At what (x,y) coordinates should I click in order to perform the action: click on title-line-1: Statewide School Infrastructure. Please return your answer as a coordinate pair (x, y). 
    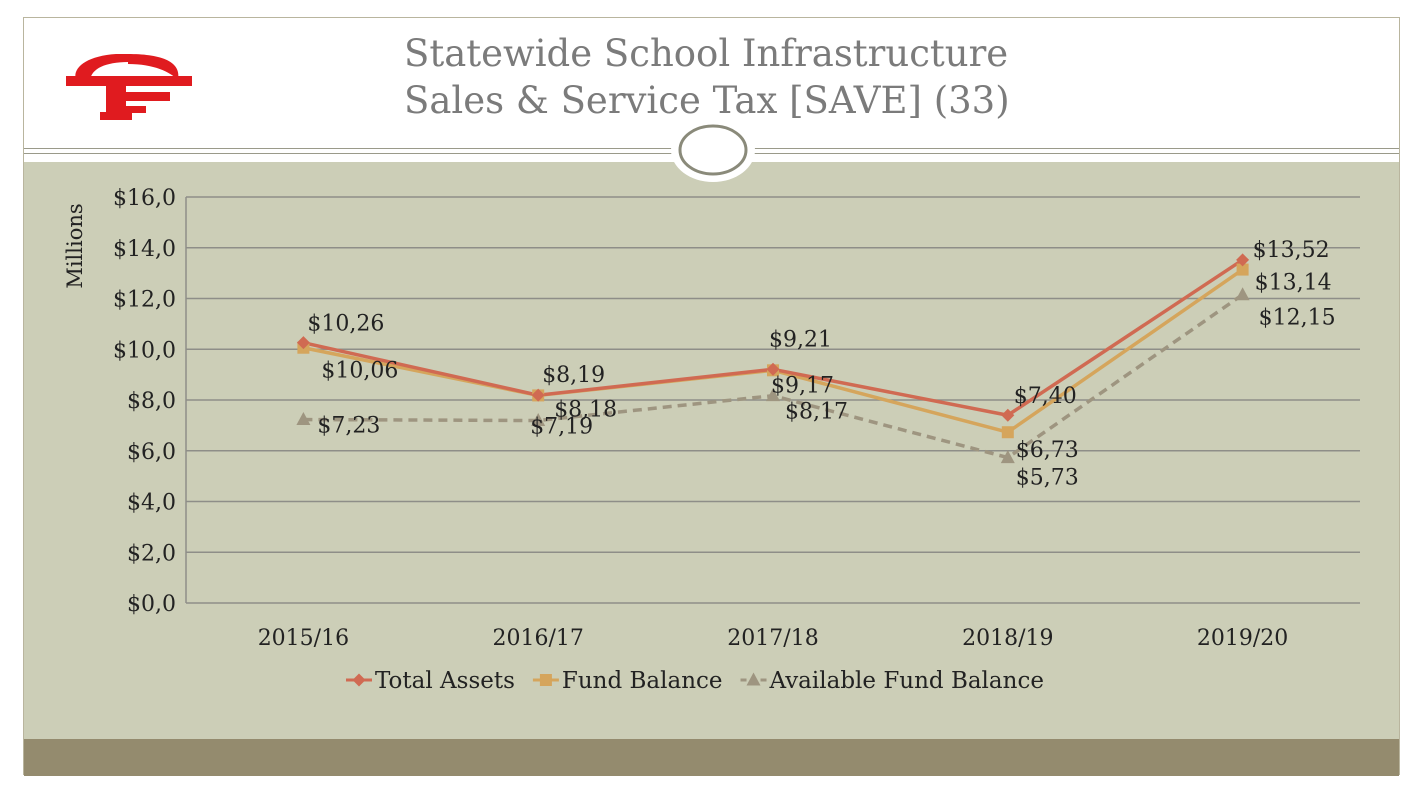
    Looking at the image, I should click on (706, 53).